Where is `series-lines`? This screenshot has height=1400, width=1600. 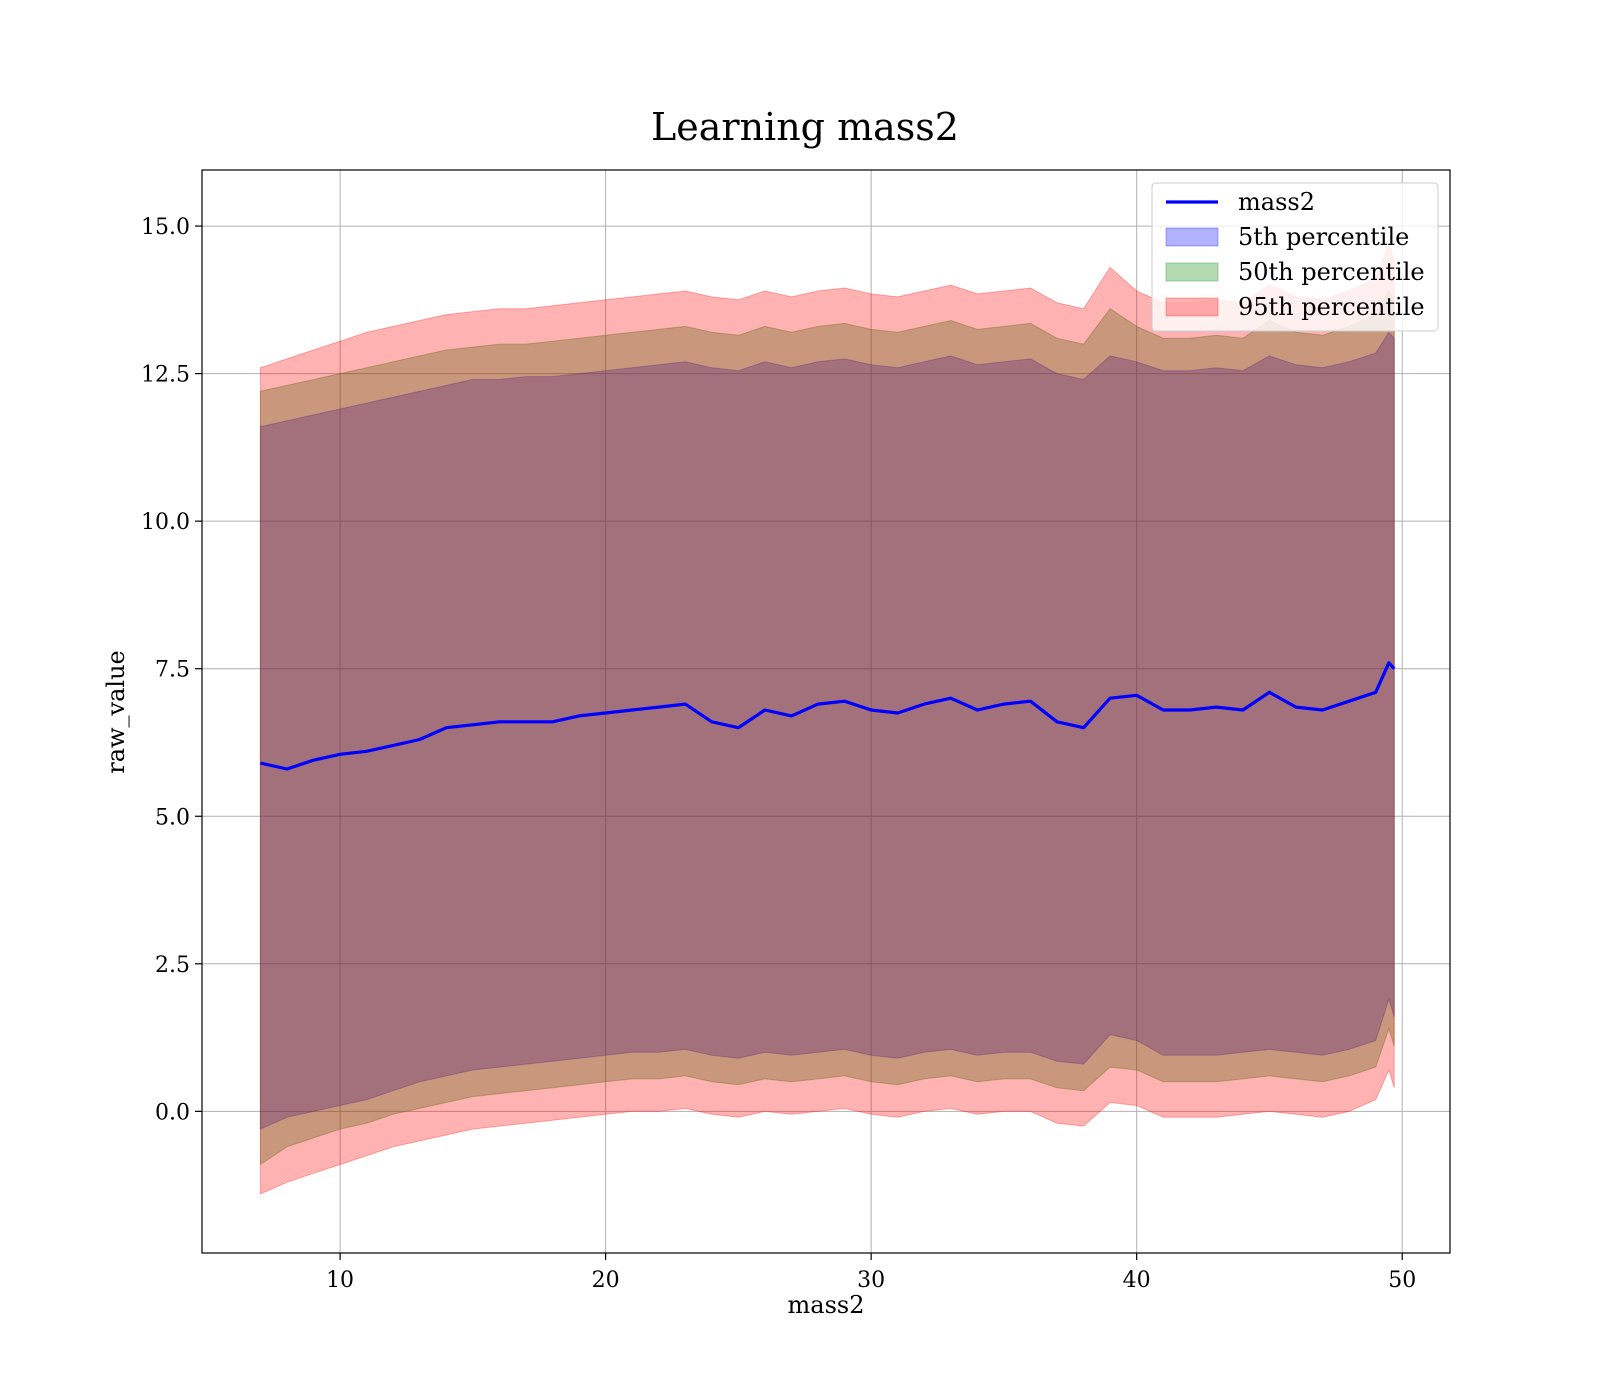 series-lines is located at coordinates (828, 716).